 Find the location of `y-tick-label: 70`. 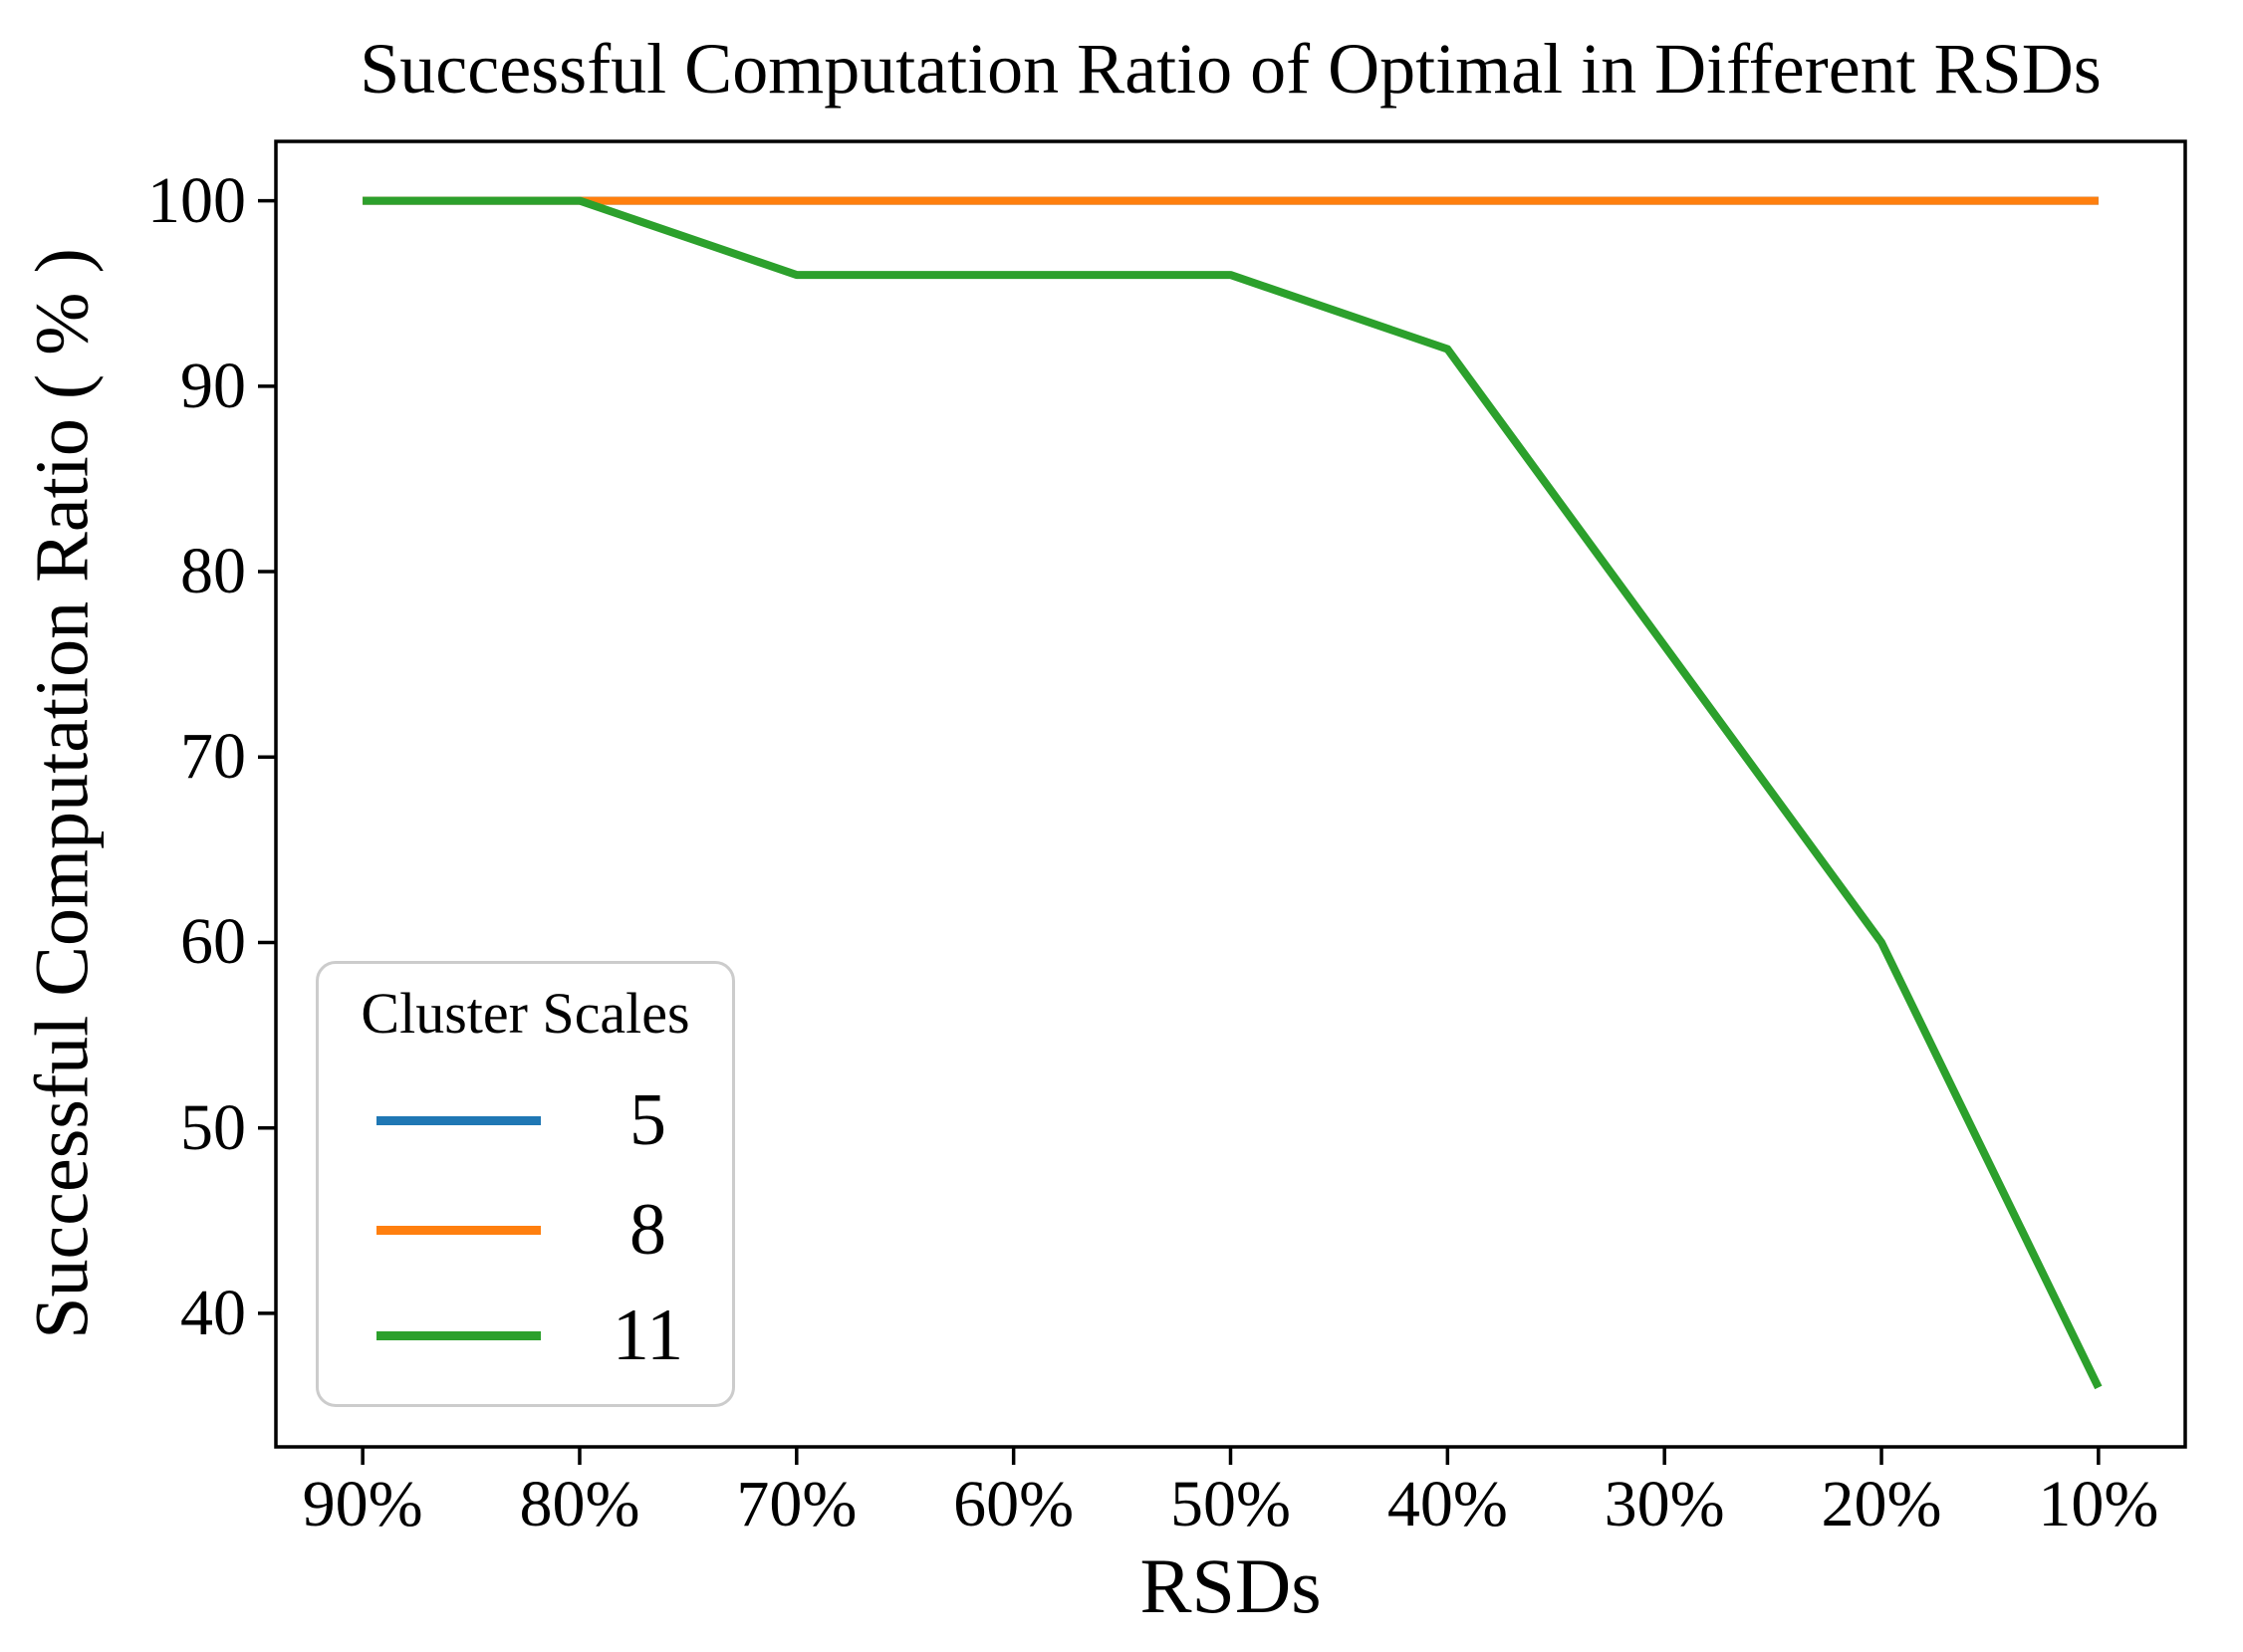

y-tick-label: 70 is located at coordinates (213, 757).